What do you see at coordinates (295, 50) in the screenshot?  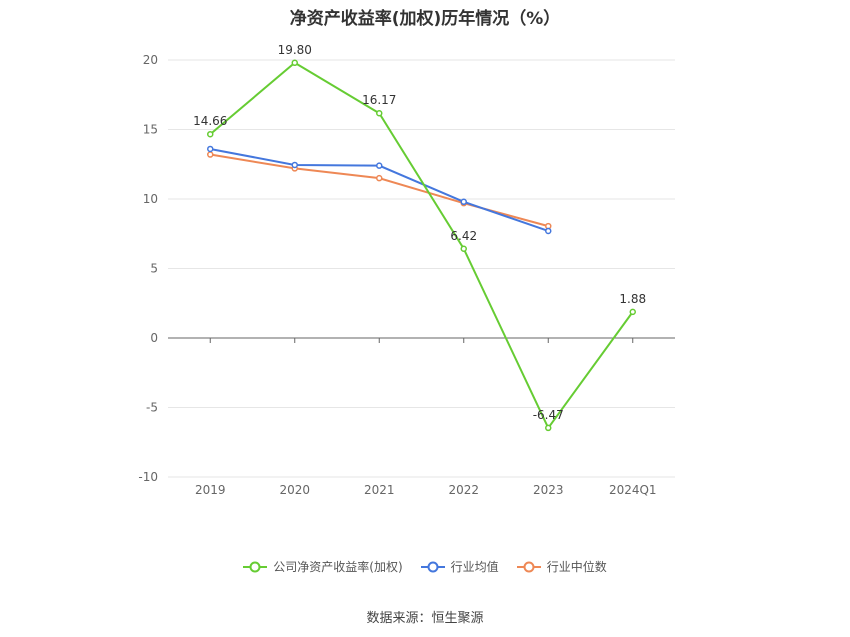 I see `data-label: 19.80` at bounding box center [295, 50].